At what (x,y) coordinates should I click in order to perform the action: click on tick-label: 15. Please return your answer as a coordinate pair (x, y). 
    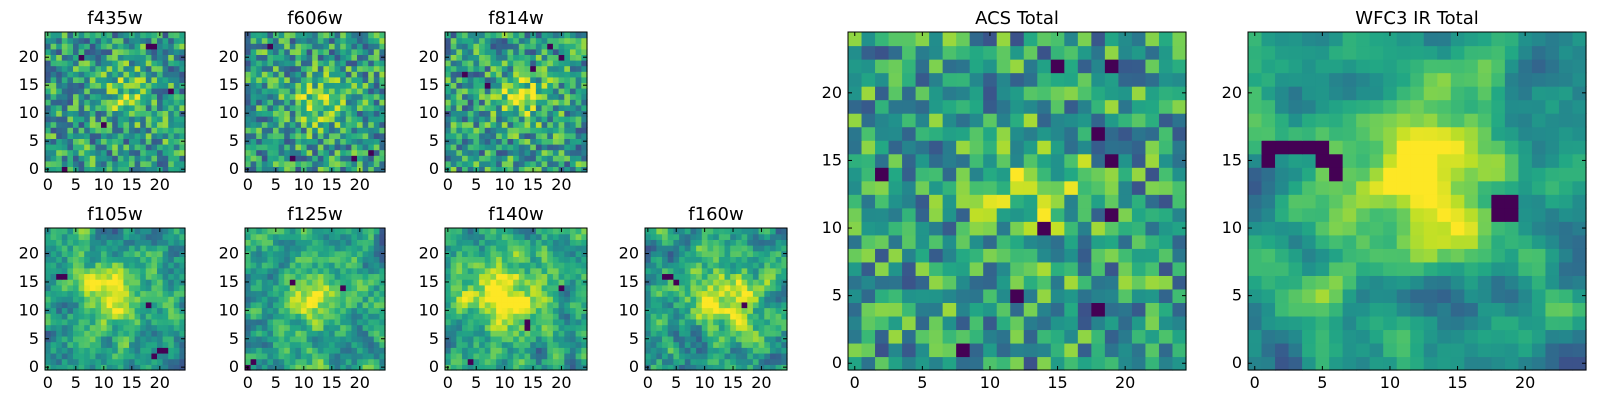
    Looking at the image, I should click on (629, 281).